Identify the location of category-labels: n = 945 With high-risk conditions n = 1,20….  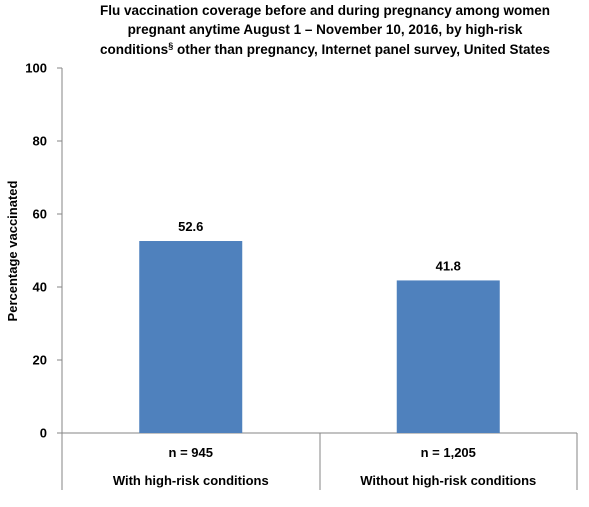
(324, 466).